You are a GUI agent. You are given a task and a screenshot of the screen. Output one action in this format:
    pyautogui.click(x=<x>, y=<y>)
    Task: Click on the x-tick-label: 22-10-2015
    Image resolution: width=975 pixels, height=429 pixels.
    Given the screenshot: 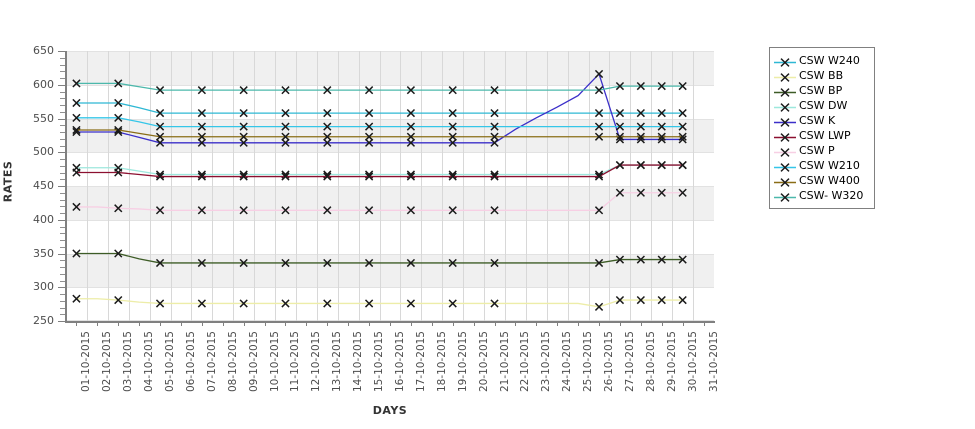 What is the action you would take?
    pyautogui.click(x=525, y=362)
    